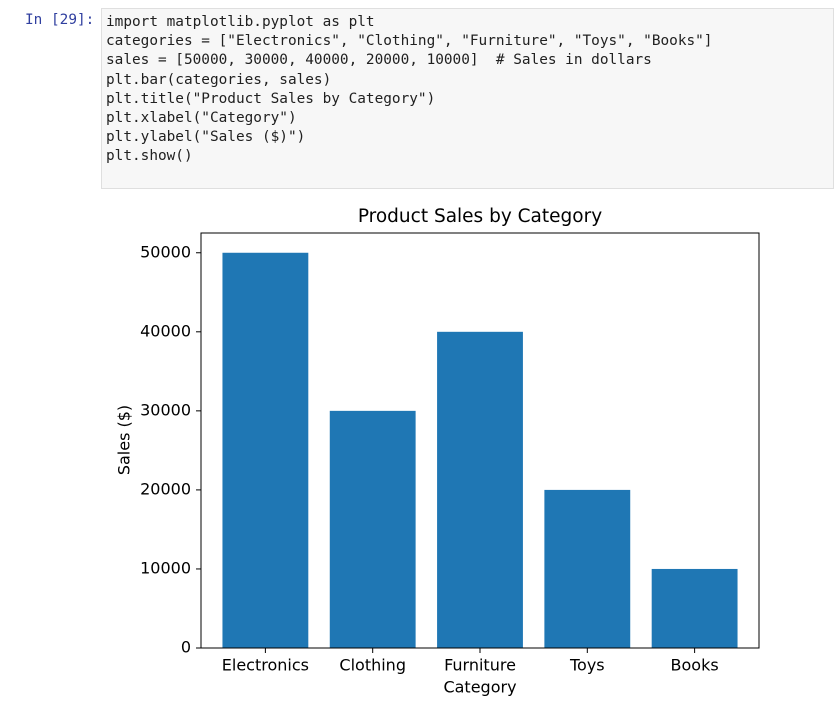 This screenshot has width=836, height=718. Describe the element at coordinates (695, 665) in the screenshot. I see `x-tick-label: Books` at that location.